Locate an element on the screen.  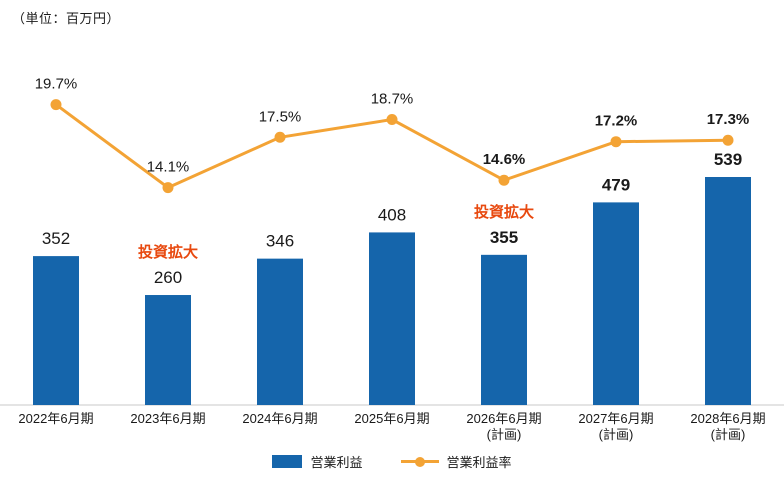
legend-item-operating-margin: 営業利益率 is located at coordinates (456, 461).